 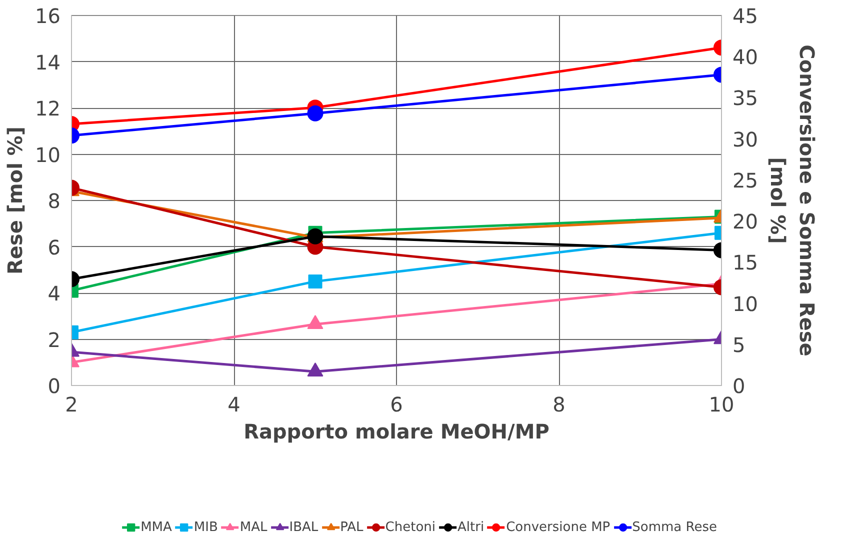 What do you see at coordinates (48, 108) in the screenshot?
I see `y-tick-label: 12` at bounding box center [48, 108].